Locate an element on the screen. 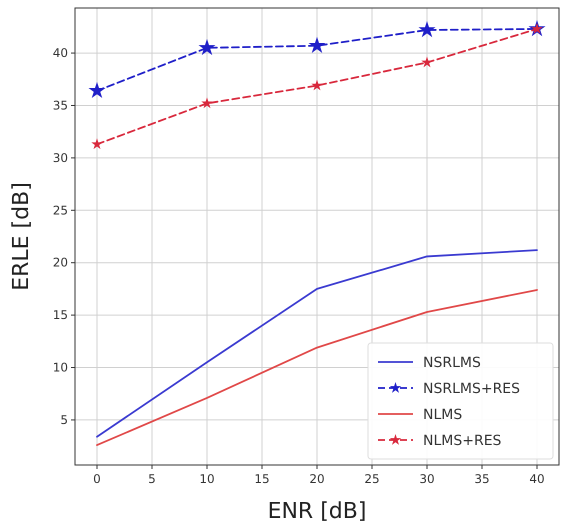 Image resolution: width=563 pixels, height=528 pixels. y-tick-label: 15 is located at coordinates (60, 315).